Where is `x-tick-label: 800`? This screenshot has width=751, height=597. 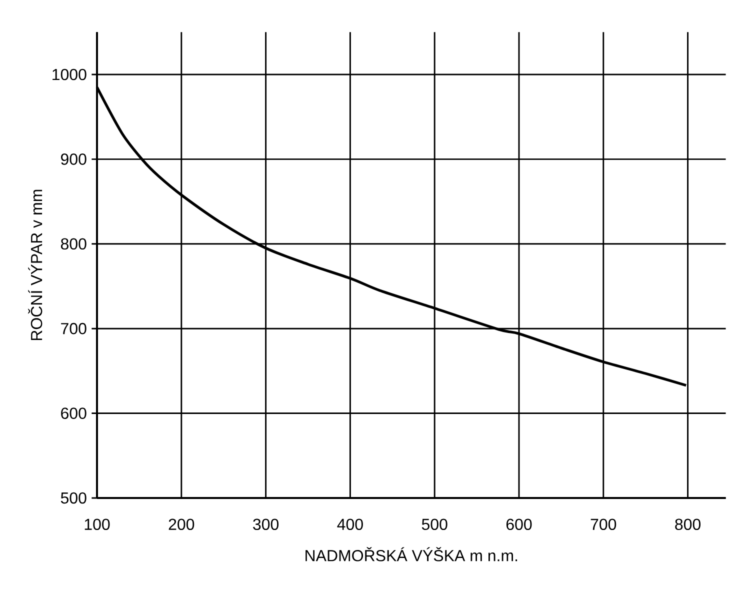 x-tick-label: 800 is located at coordinates (688, 524).